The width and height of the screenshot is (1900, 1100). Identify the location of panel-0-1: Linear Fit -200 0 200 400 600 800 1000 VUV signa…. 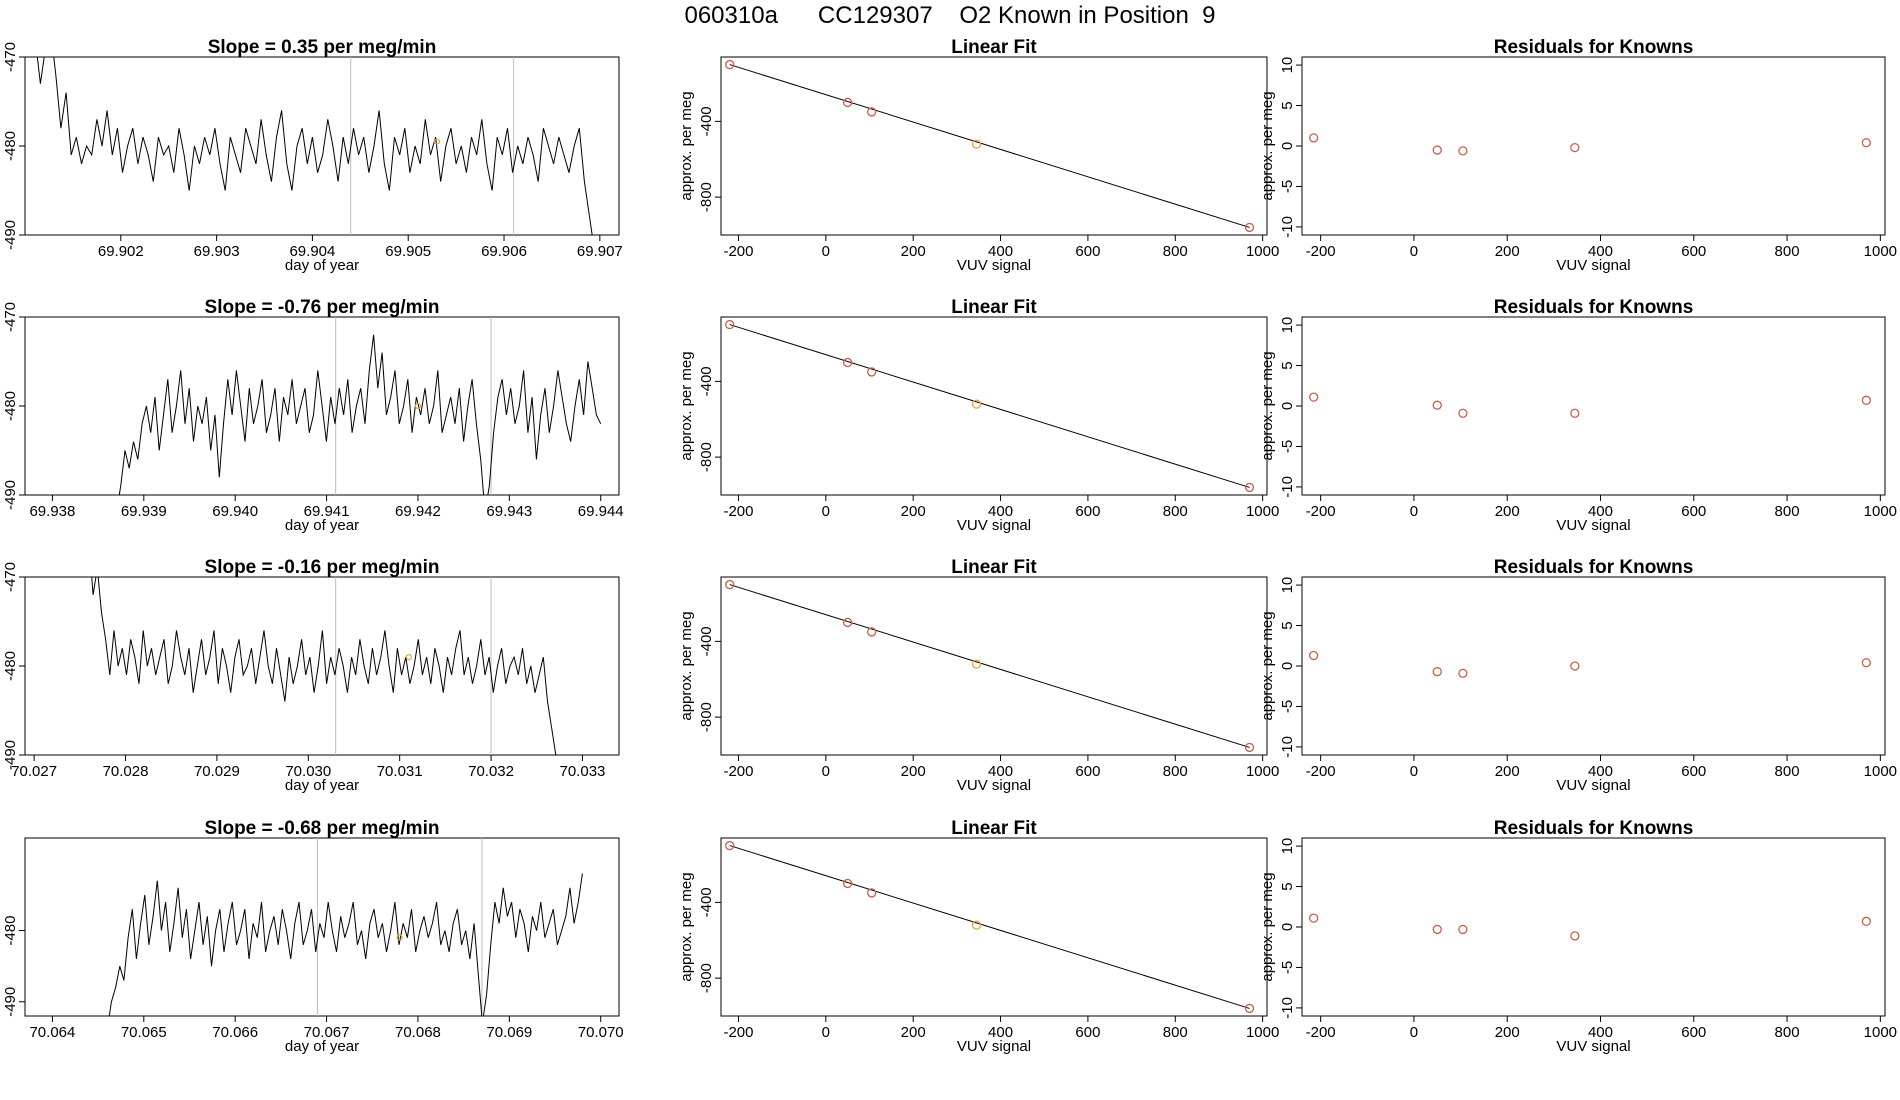
(978, 155).